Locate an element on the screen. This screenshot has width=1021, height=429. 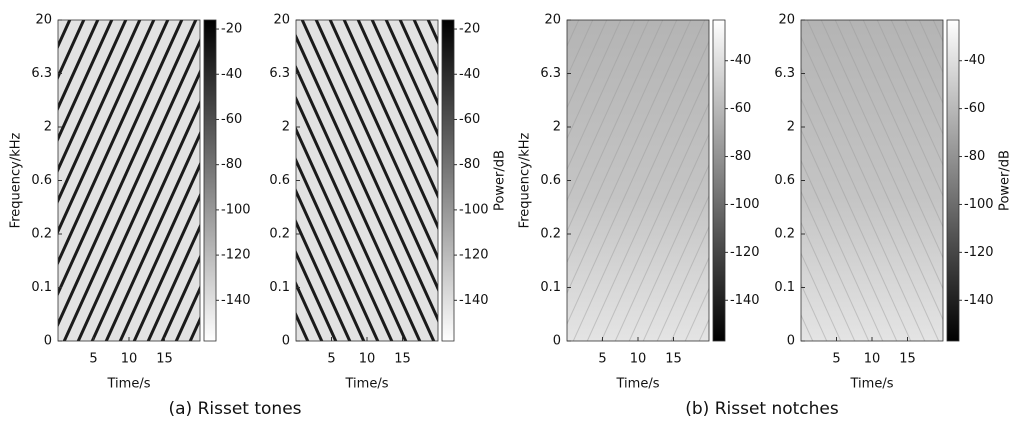
colorbar-tick-label: -100 is located at coordinates (745, 204).